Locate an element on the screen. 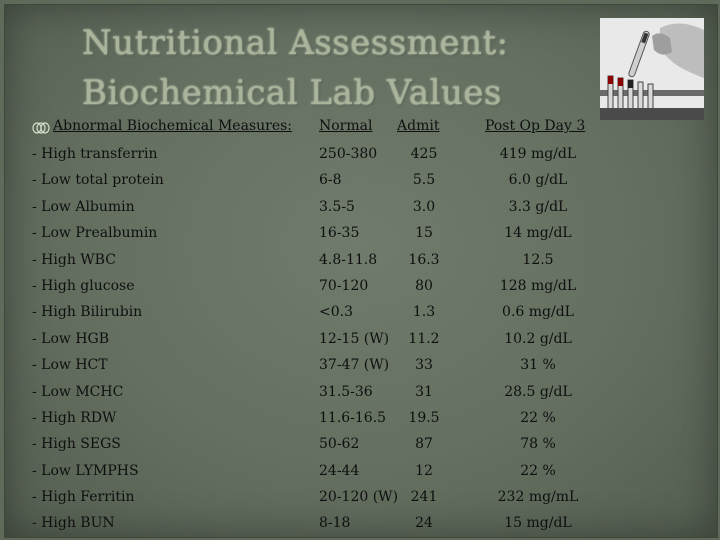  lab-photo is located at coordinates (652, 69).